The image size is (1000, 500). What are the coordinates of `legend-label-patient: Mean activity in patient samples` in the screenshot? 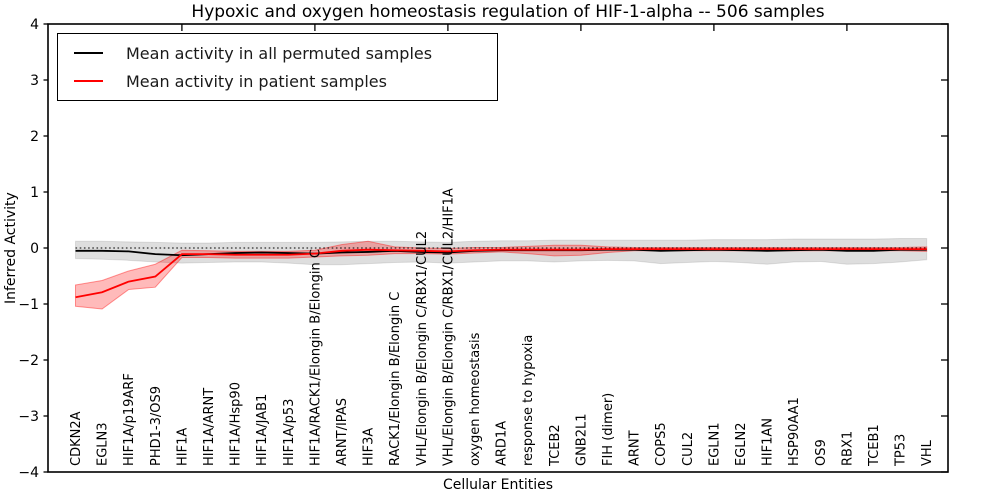 It's located at (256, 81).